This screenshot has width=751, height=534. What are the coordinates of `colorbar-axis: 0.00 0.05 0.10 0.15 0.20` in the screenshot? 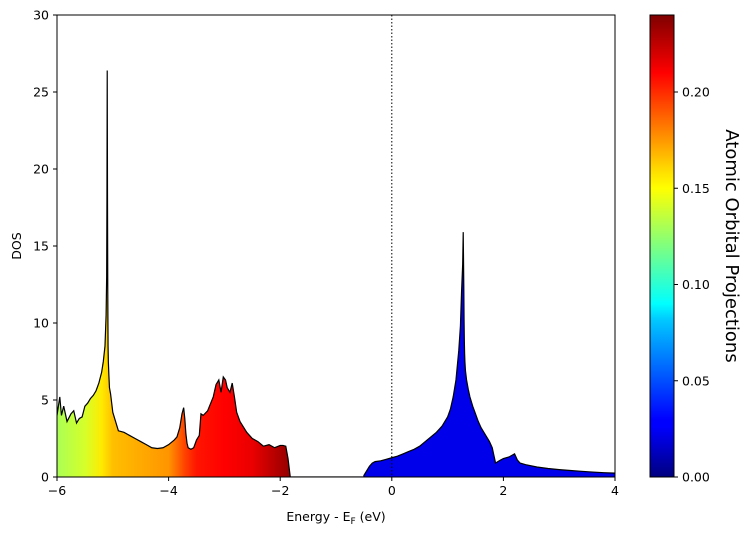 It's located at (692, 285).